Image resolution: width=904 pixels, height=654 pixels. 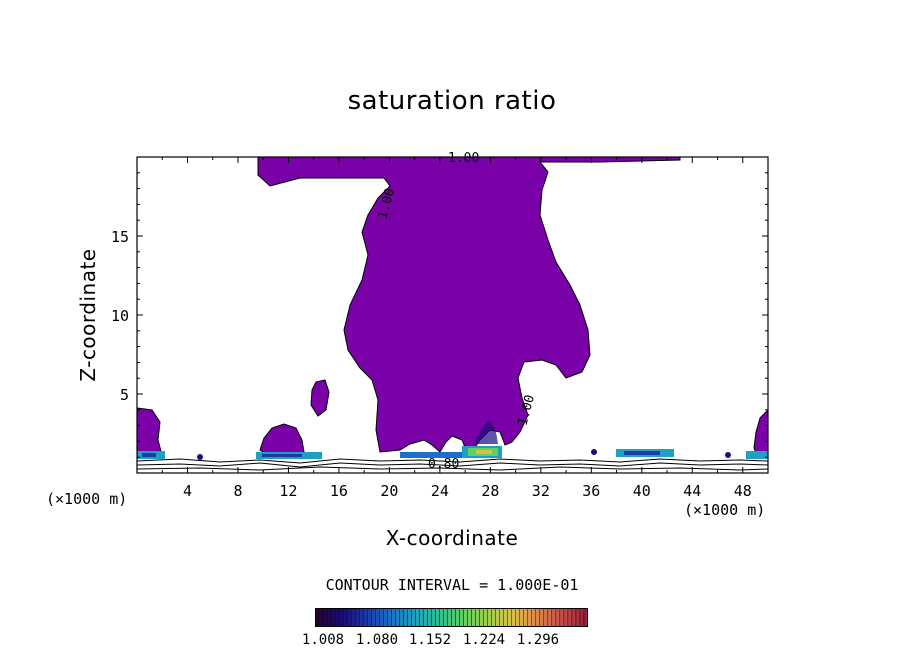 What do you see at coordinates (725, 510) in the screenshot?
I see `x-axis-unit-right: (×1000 m)` at bounding box center [725, 510].